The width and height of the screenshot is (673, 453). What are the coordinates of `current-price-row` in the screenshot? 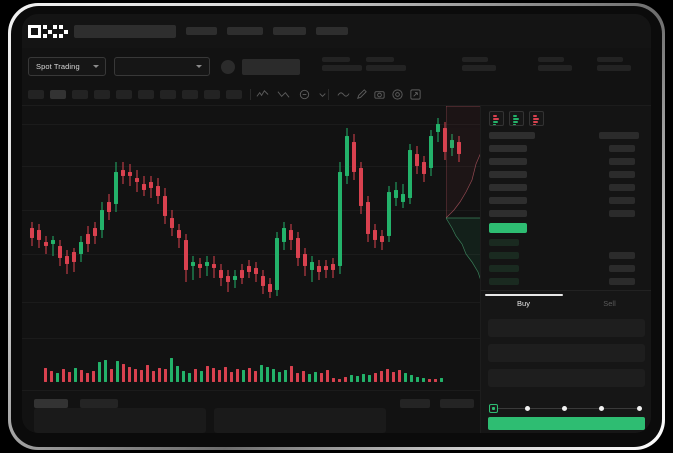 It's located at (508, 228).